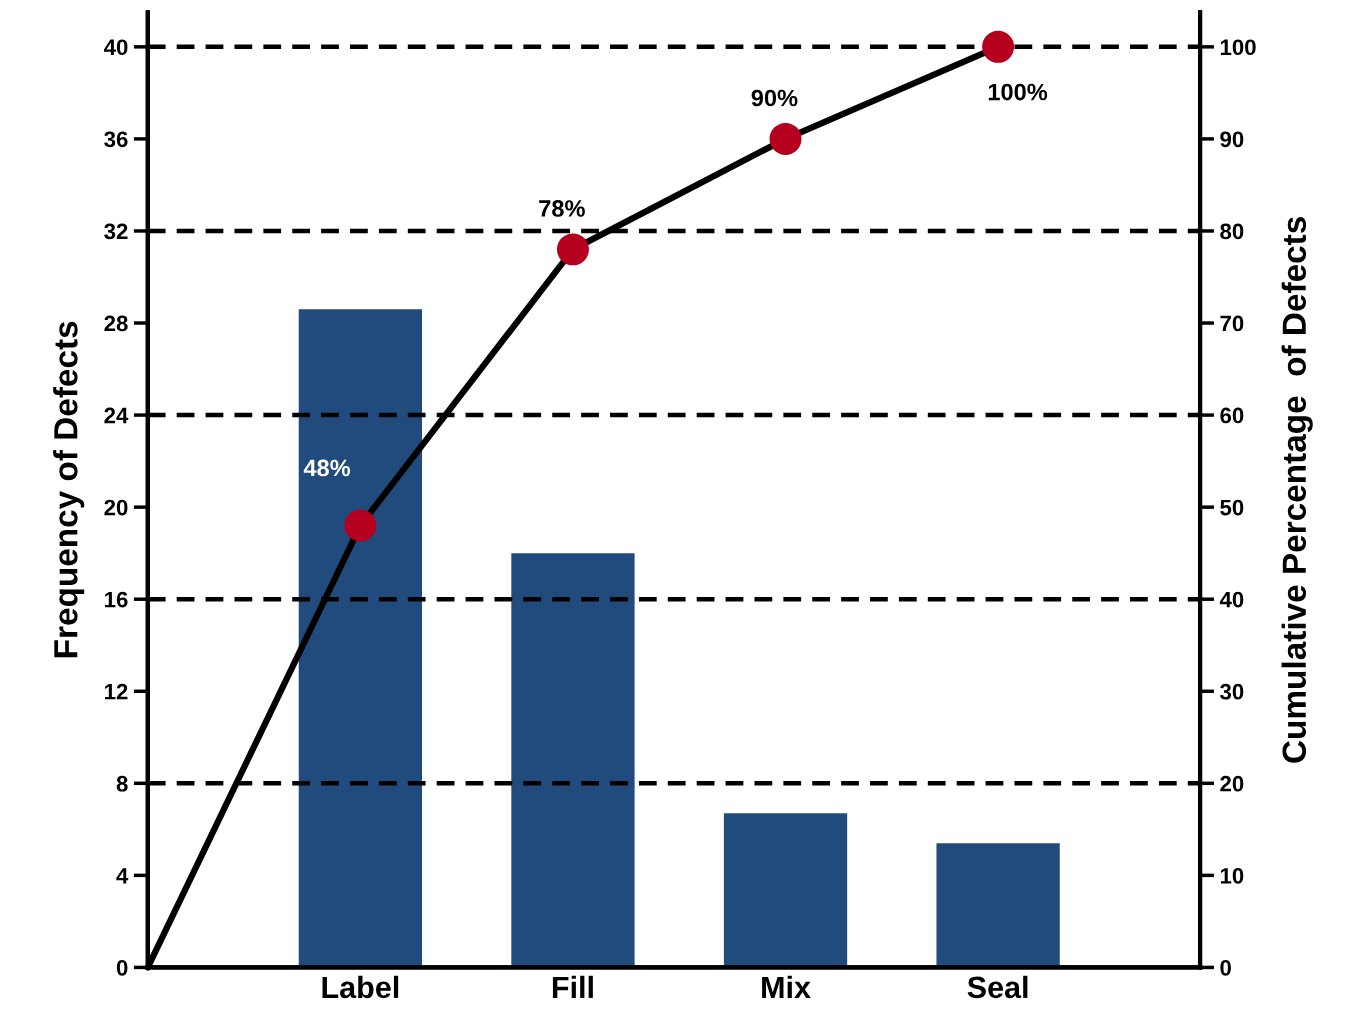 This screenshot has width=1356, height=1027. Describe the element at coordinates (1232, 691) in the screenshot. I see `y2-tick-label: 30` at that location.